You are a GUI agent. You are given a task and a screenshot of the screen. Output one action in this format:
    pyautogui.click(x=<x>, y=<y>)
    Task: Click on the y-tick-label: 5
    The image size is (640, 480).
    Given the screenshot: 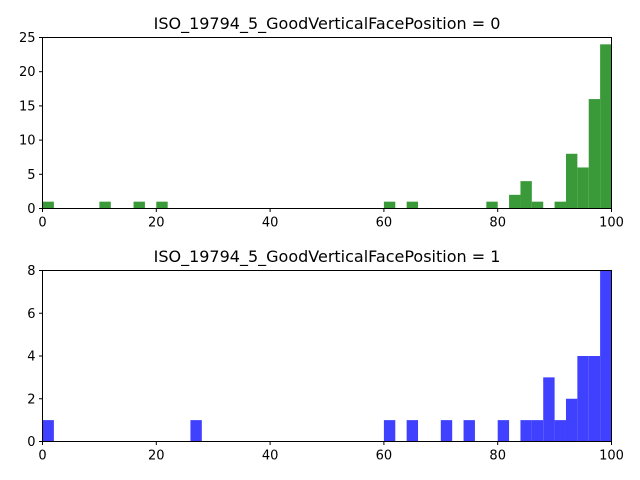 What is the action you would take?
    pyautogui.click(x=31, y=175)
    